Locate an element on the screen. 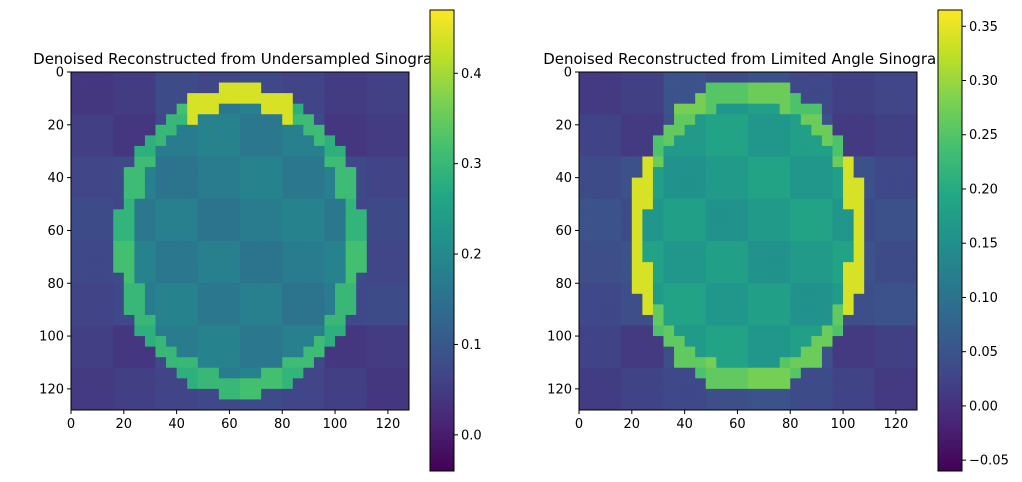 Image resolution: width=1022 pixels, height=482 pixels. y-tick-label: 120 is located at coordinates (51, 389).